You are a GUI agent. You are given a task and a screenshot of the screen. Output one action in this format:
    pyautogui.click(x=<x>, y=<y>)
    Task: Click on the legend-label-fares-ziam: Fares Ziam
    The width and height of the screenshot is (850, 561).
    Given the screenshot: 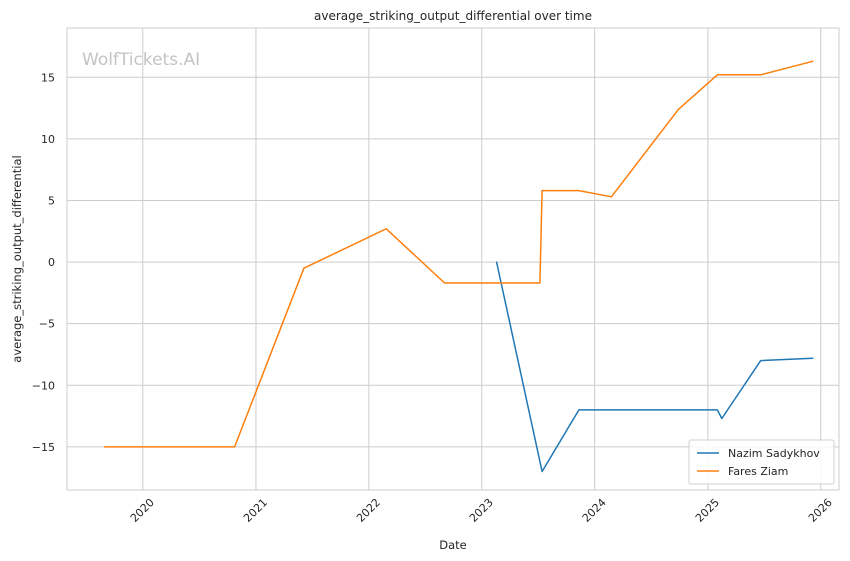 What is the action you would take?
    pyautogui.click(x=758, y=471)
    